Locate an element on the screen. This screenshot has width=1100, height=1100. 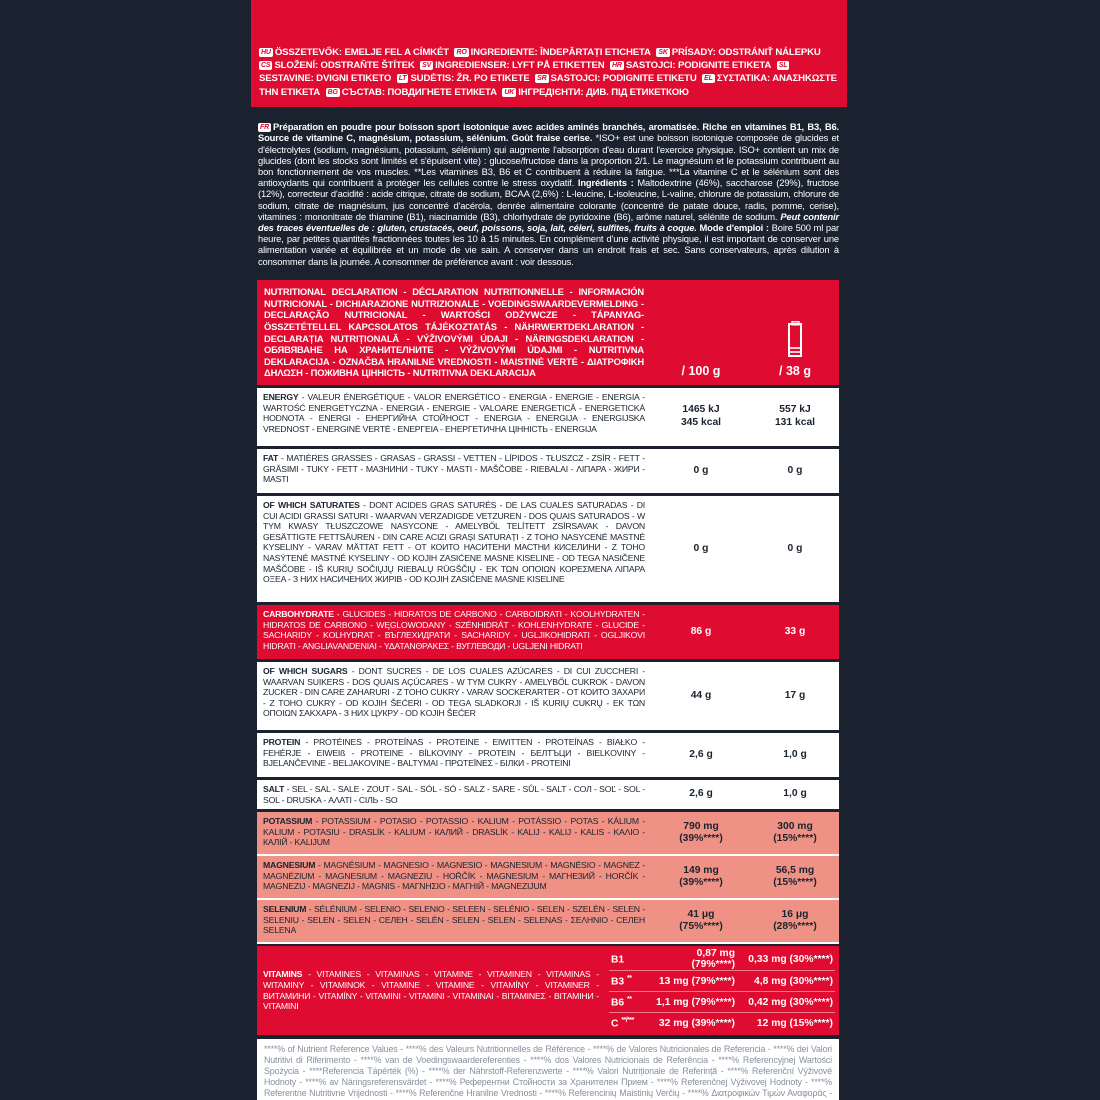
vitamin-name: B3 ** is located at coordinates (621, 981).